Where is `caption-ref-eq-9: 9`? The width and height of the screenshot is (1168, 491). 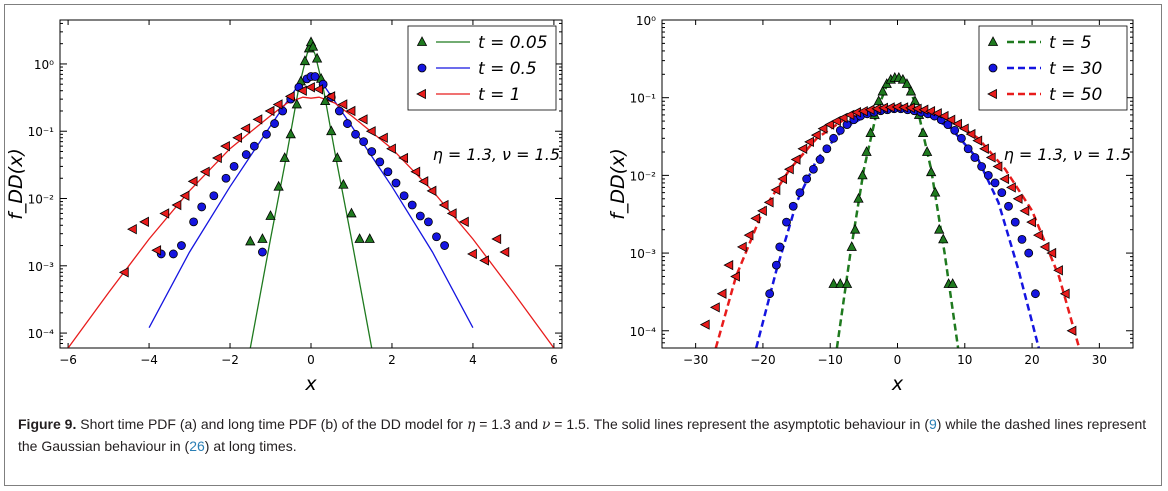 caption-ref-eq-9: 9 is located at coordinates (933, 424).